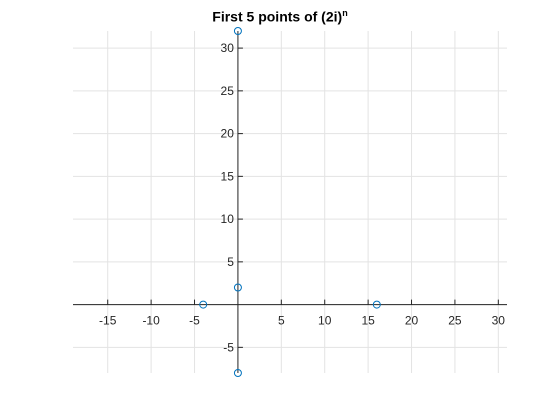 This screenshot has width=560, height=420. What do you see at coordinates (345, 13) in the screenshot?
I see `chart-title-exponent: n` at bounding box center [345, 13].